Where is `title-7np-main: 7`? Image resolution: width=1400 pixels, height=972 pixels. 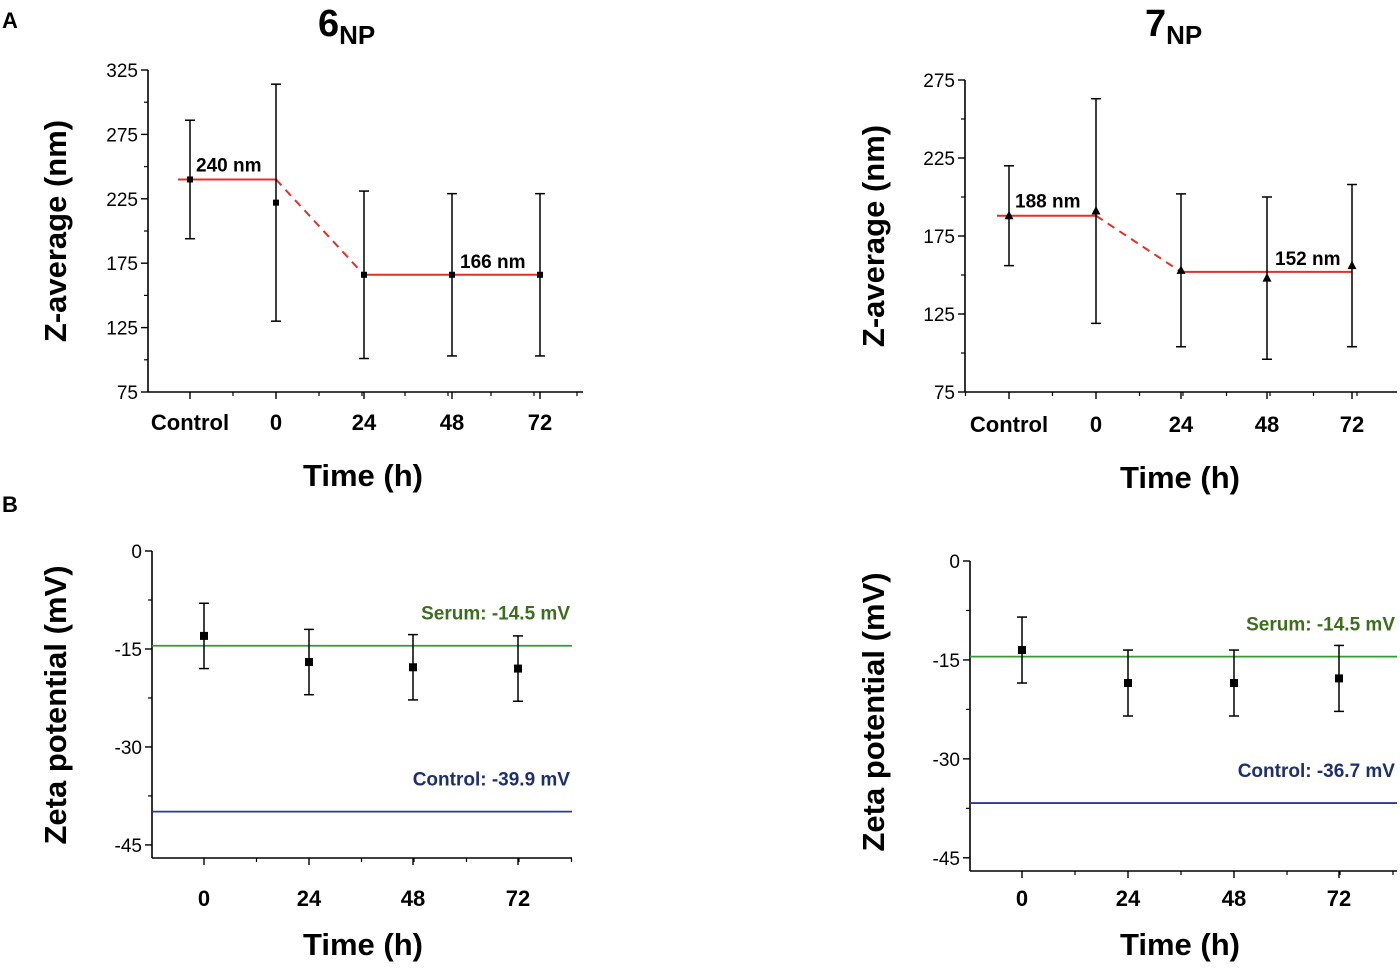
title-7np-main: 7 is located at coordinates (1155, 24).